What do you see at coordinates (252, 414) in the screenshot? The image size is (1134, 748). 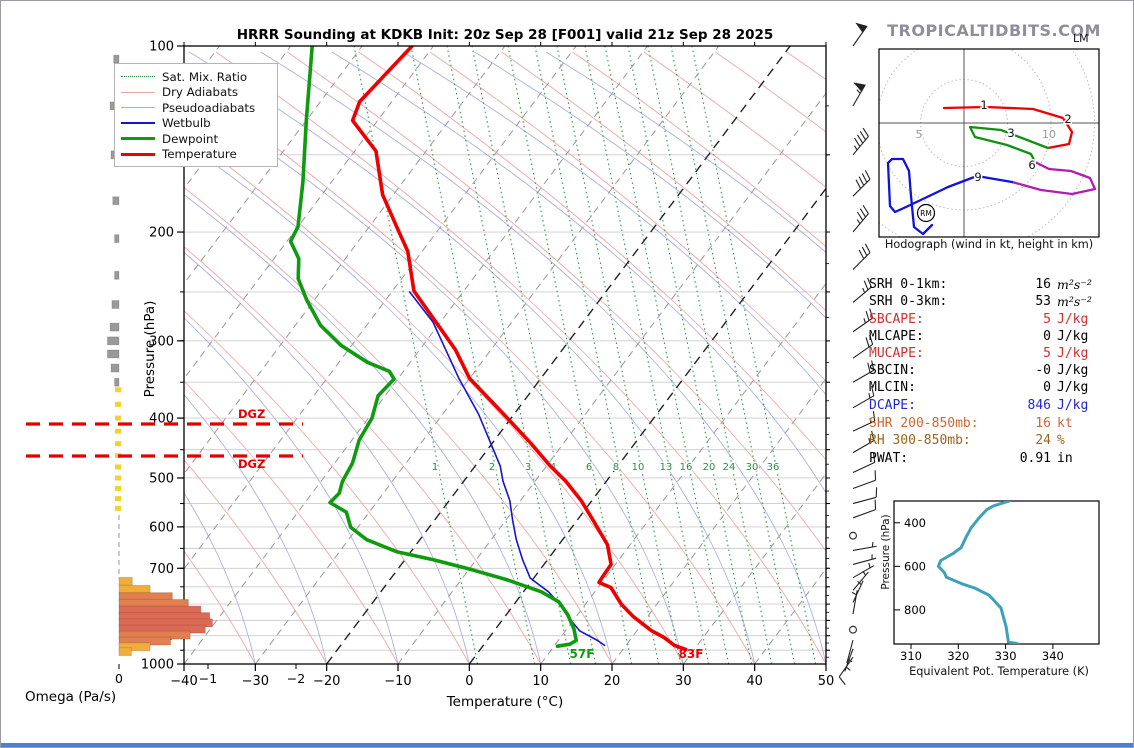 I see `dgz-upper-label: DGZ` at bounding box center [252, 414].